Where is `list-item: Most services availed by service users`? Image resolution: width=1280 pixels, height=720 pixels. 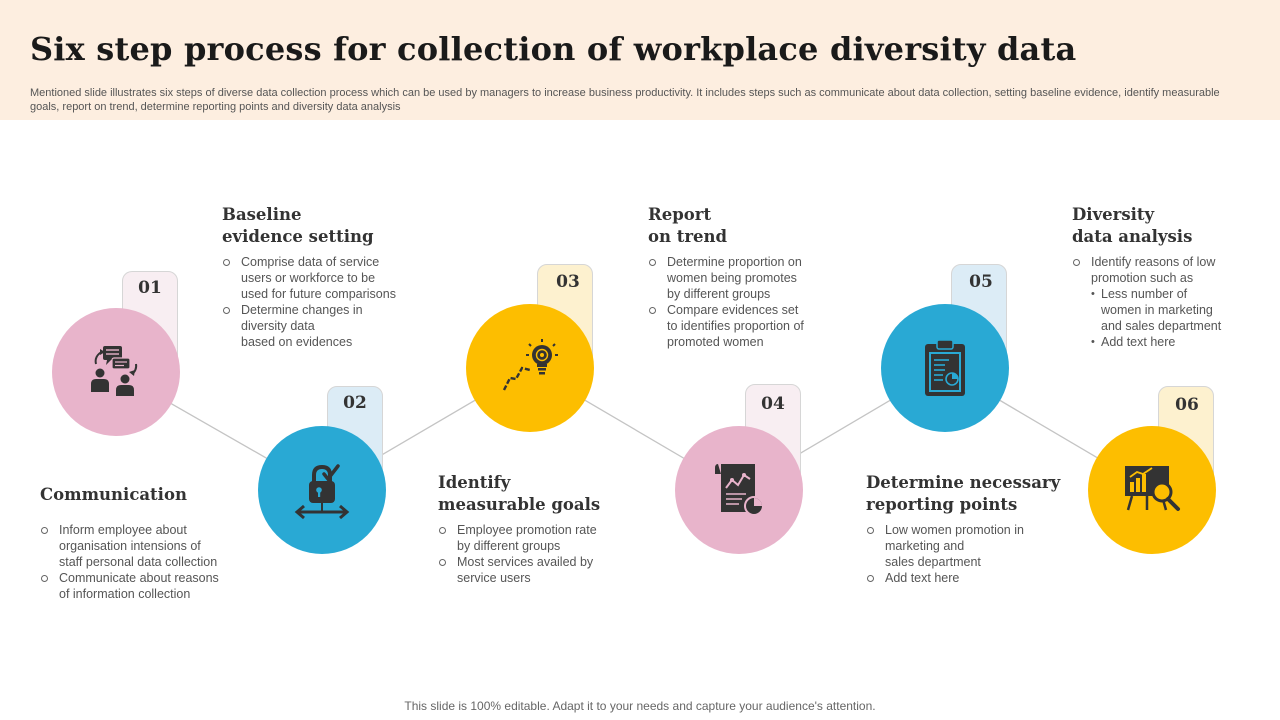 list-item: Most services availed by service users is located at coordinates (517, 570).